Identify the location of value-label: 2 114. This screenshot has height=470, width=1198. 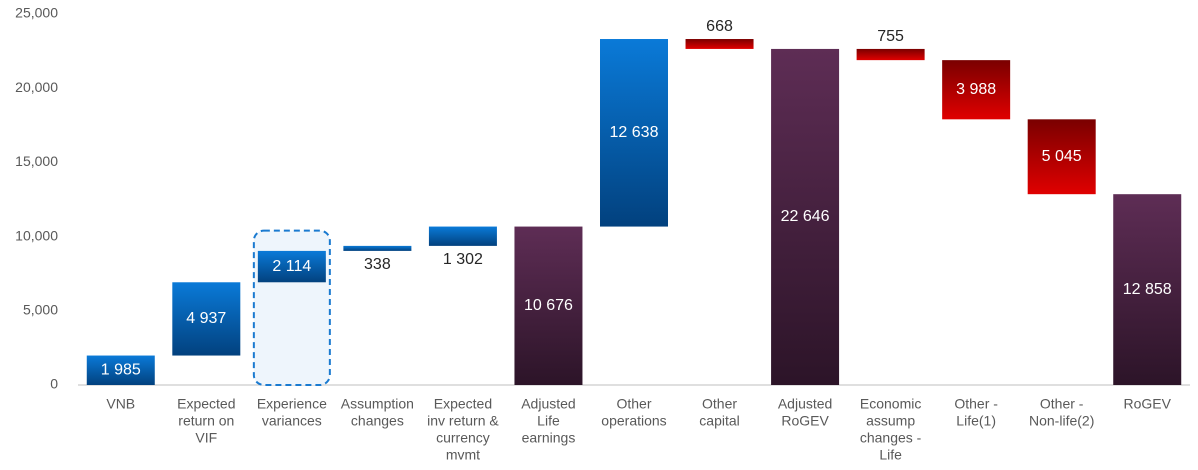
(291, 266).